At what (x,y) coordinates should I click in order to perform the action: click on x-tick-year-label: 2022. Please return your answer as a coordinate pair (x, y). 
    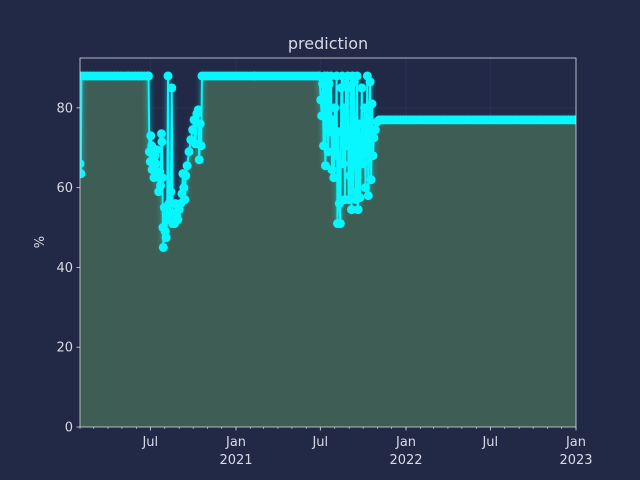
    Looking at the image, I should click on (405, 460).